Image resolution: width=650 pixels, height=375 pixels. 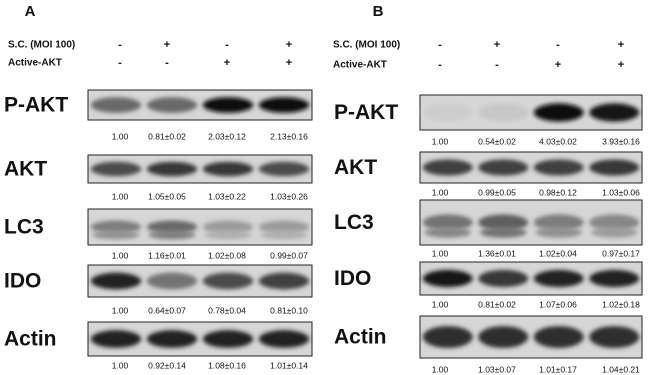 What do you see at coordinates (167, 196) in the screenshot?
I see `quantification-value: 1.05±0.05` at bounding box center [167, 196].